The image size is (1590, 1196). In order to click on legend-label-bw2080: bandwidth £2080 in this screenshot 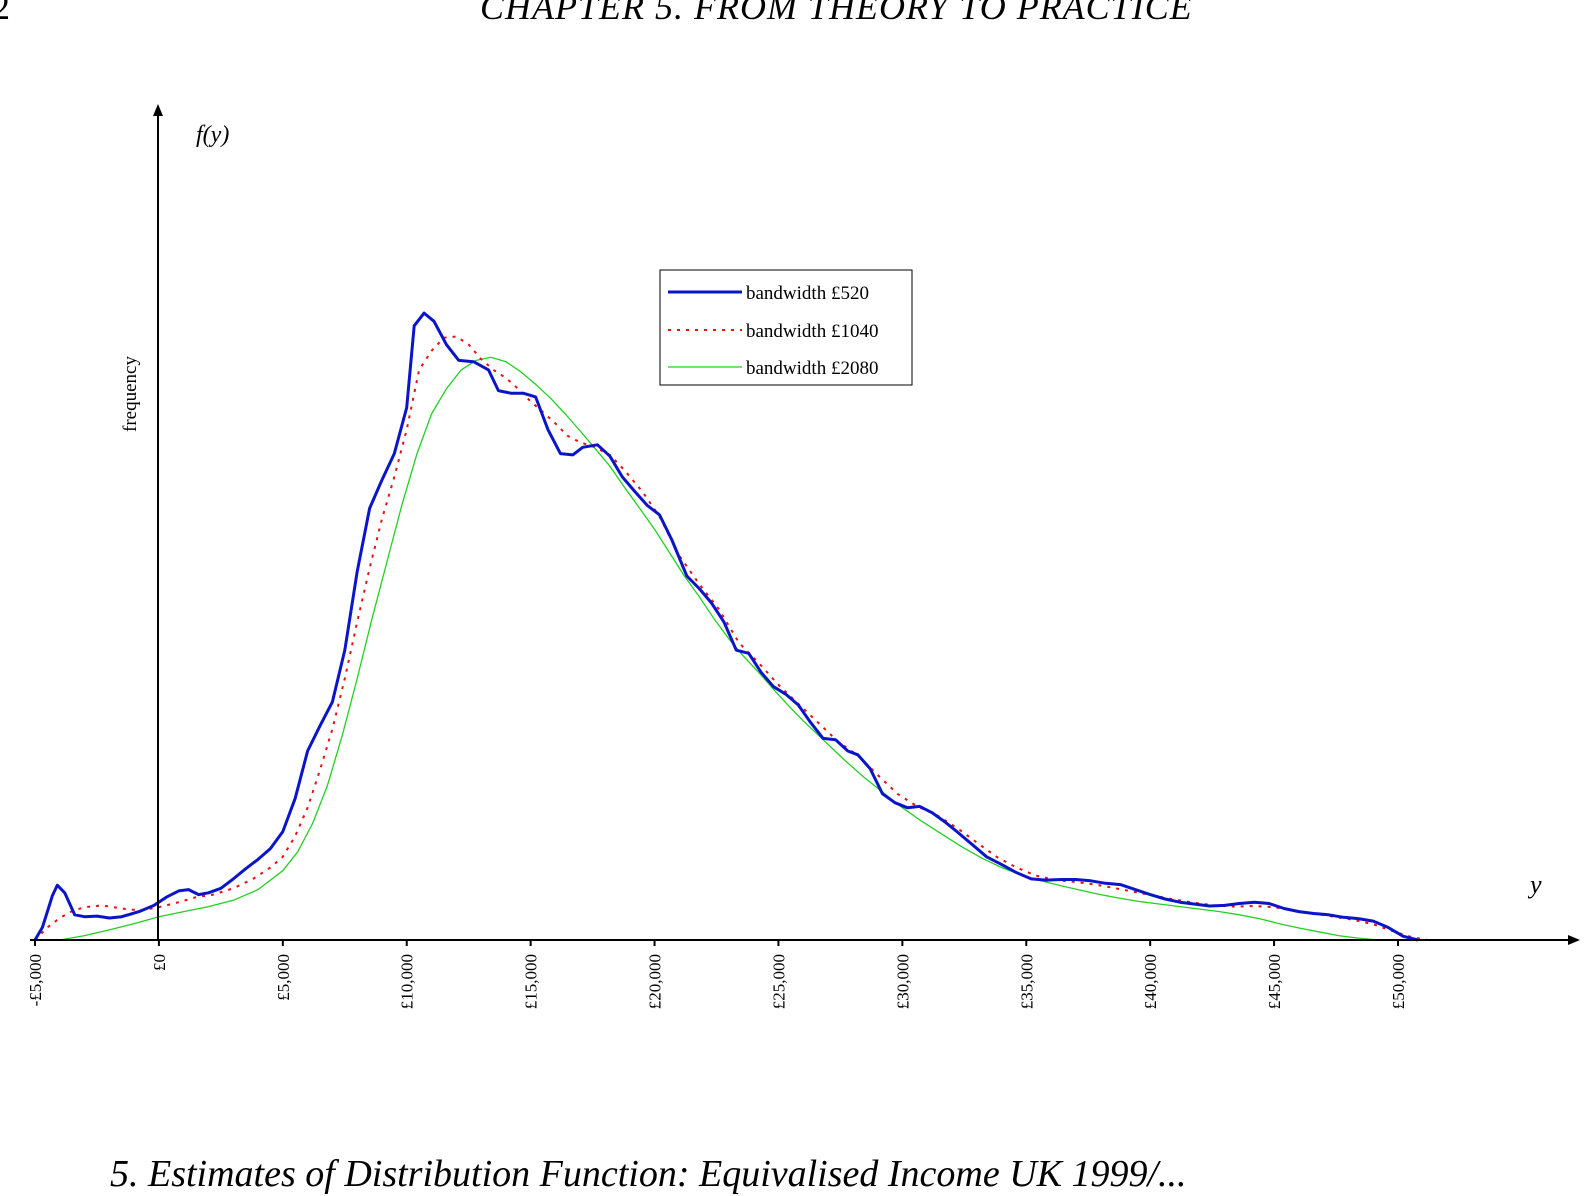, I will do `click(812, 368)`.